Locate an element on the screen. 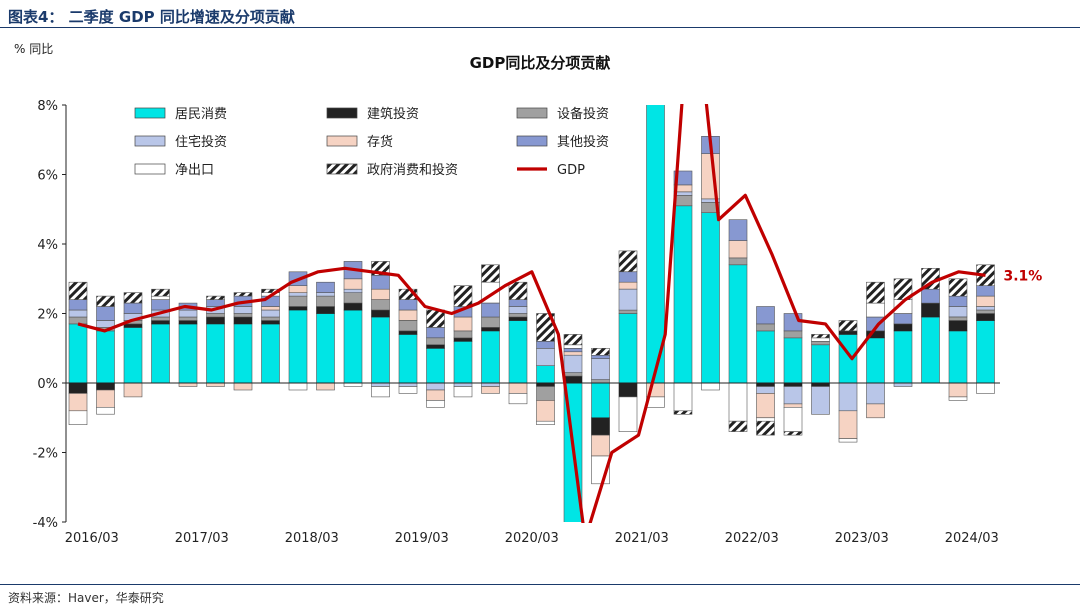 The height and width of the screenshot is (607, 1080). bar-inventory-2023Q1 is located at coordinates (848, 424).